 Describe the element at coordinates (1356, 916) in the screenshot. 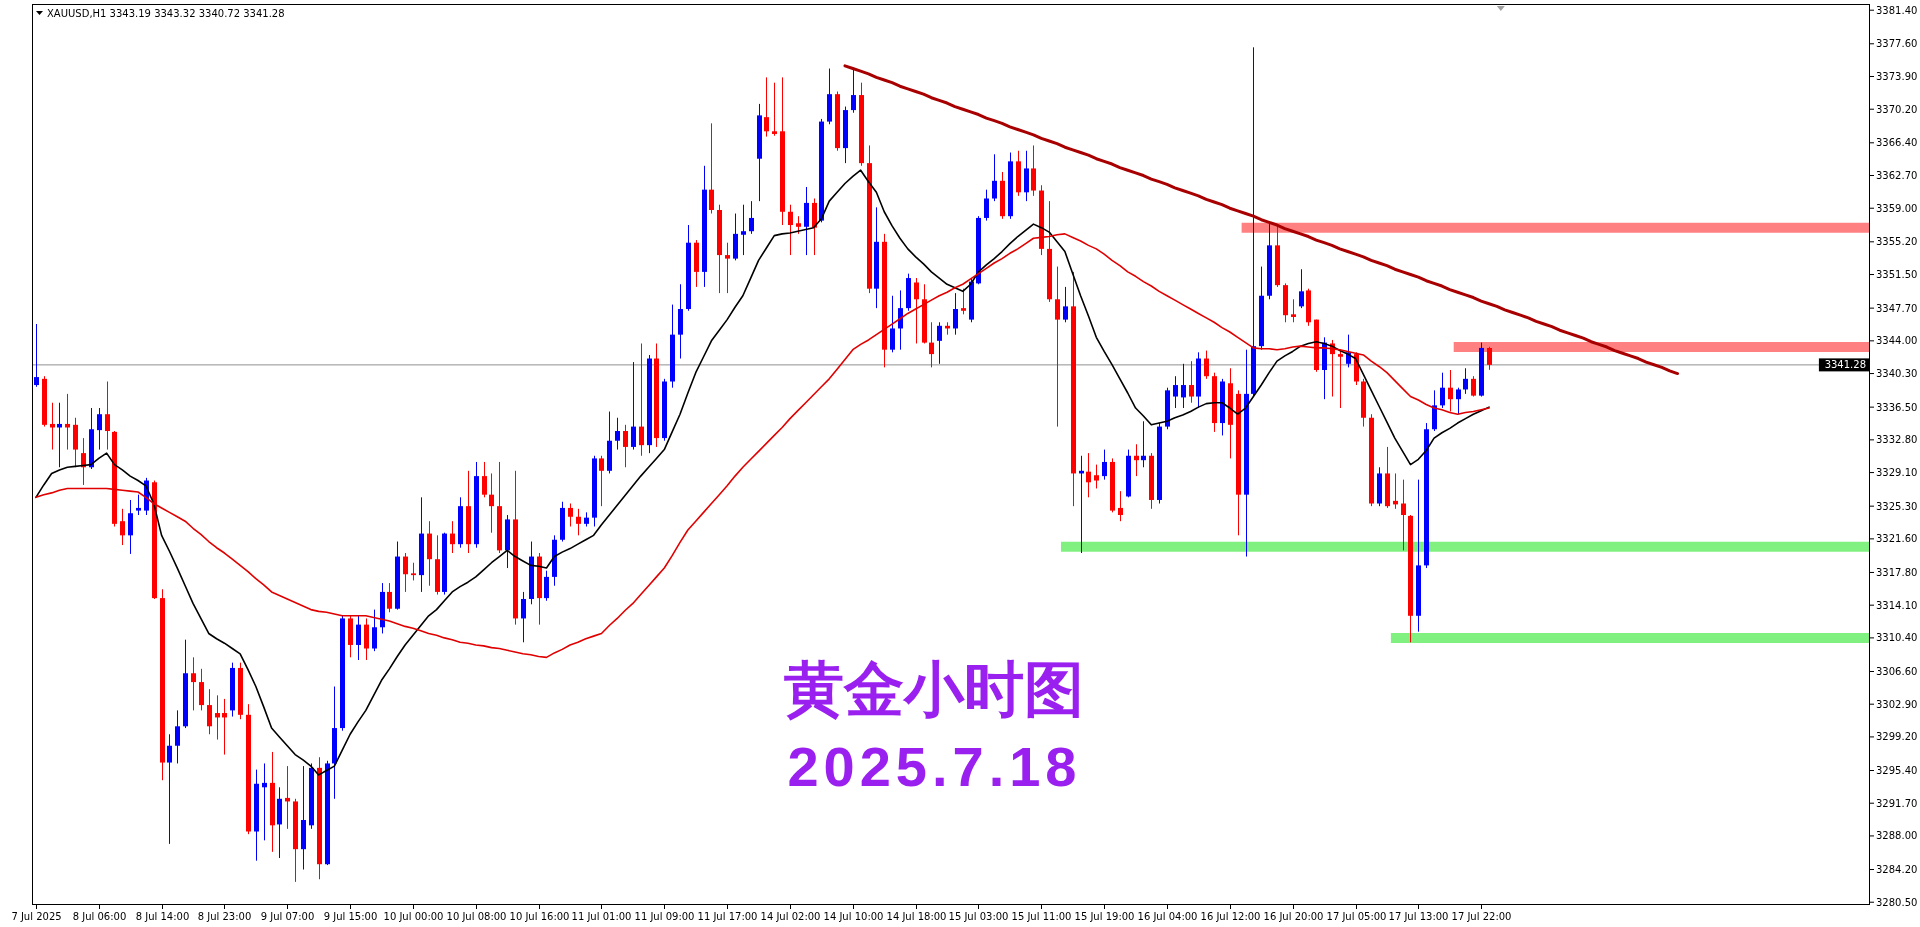

I see `x-tick-label: 17 Jul 05:00` at that location.